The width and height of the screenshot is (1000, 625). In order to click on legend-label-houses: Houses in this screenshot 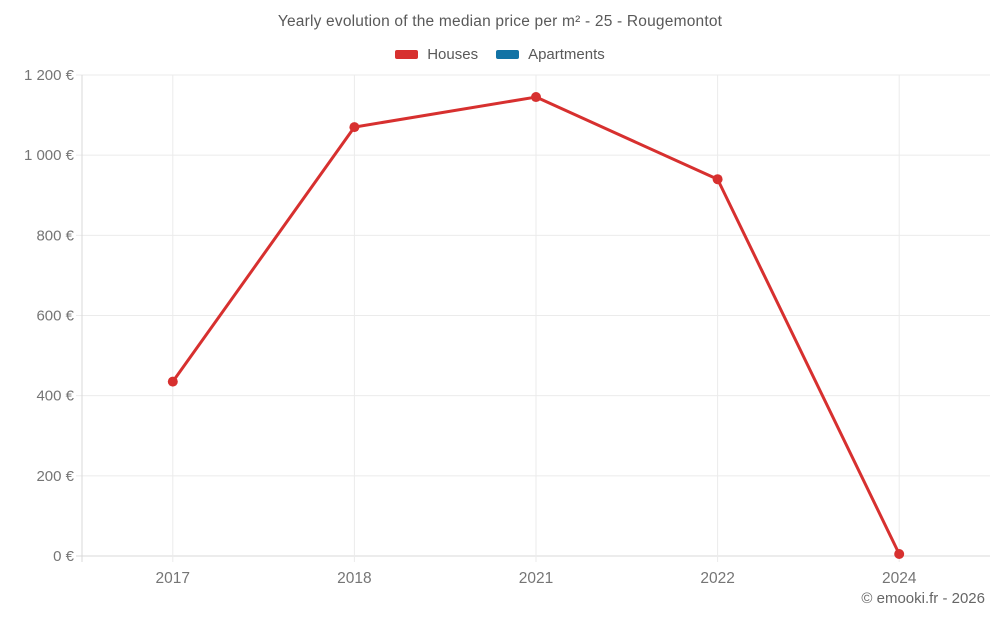, I will do `click(453, 54)`.